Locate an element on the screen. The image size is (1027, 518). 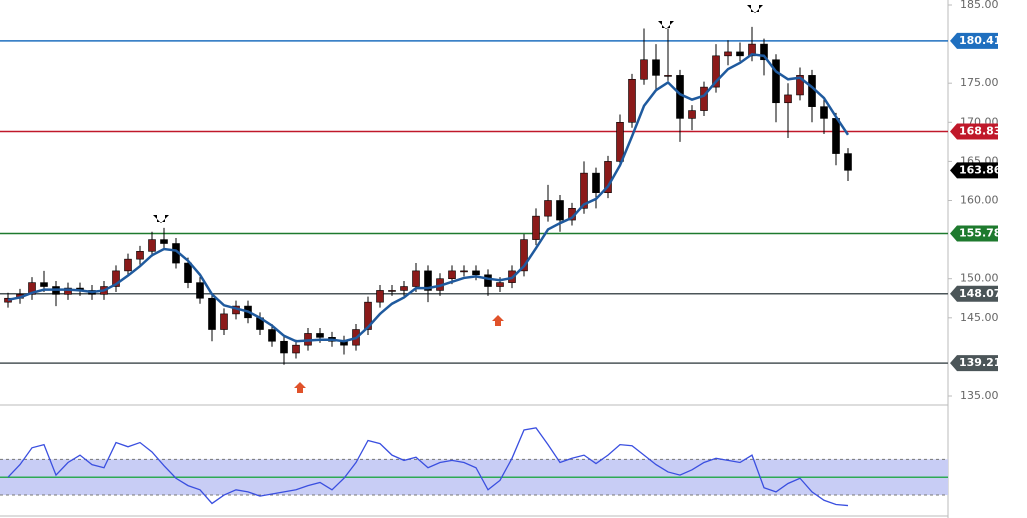
y-tick-label: 135.00 is located at coordinates (979, 395).